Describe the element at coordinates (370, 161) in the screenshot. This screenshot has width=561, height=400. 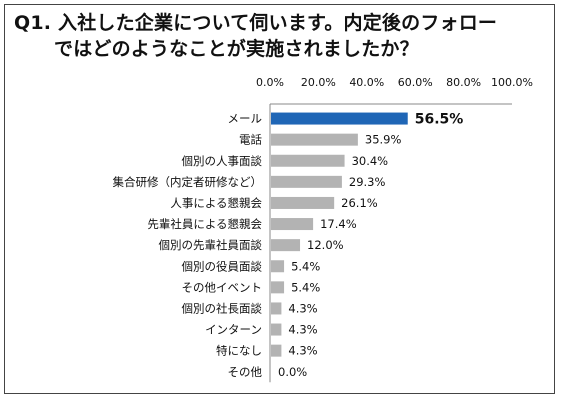
I see `value-label: 30.4%` at that location.